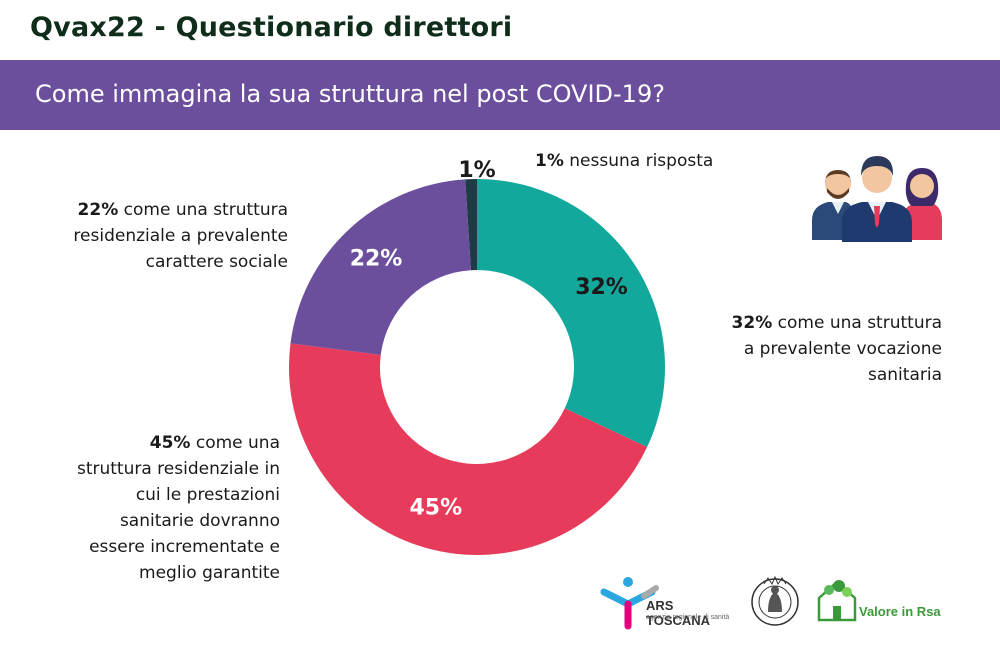 This screenshot has width=1000, height=650. I want to click on question-banner, so click(500, 95).